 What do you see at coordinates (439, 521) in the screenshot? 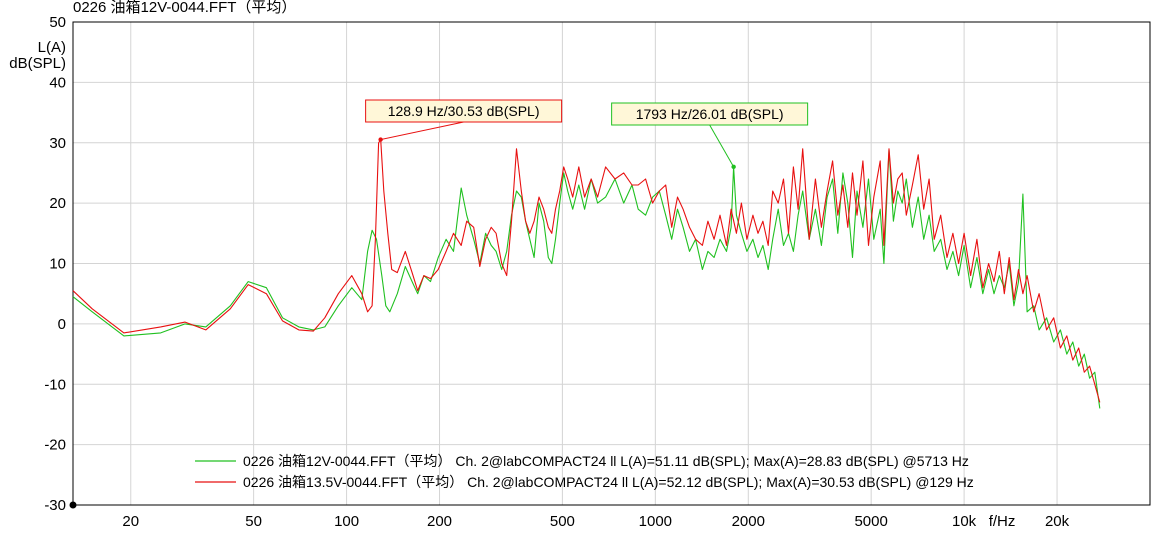
I see `x-tick-label: 200` at bounding box center [439, 521].